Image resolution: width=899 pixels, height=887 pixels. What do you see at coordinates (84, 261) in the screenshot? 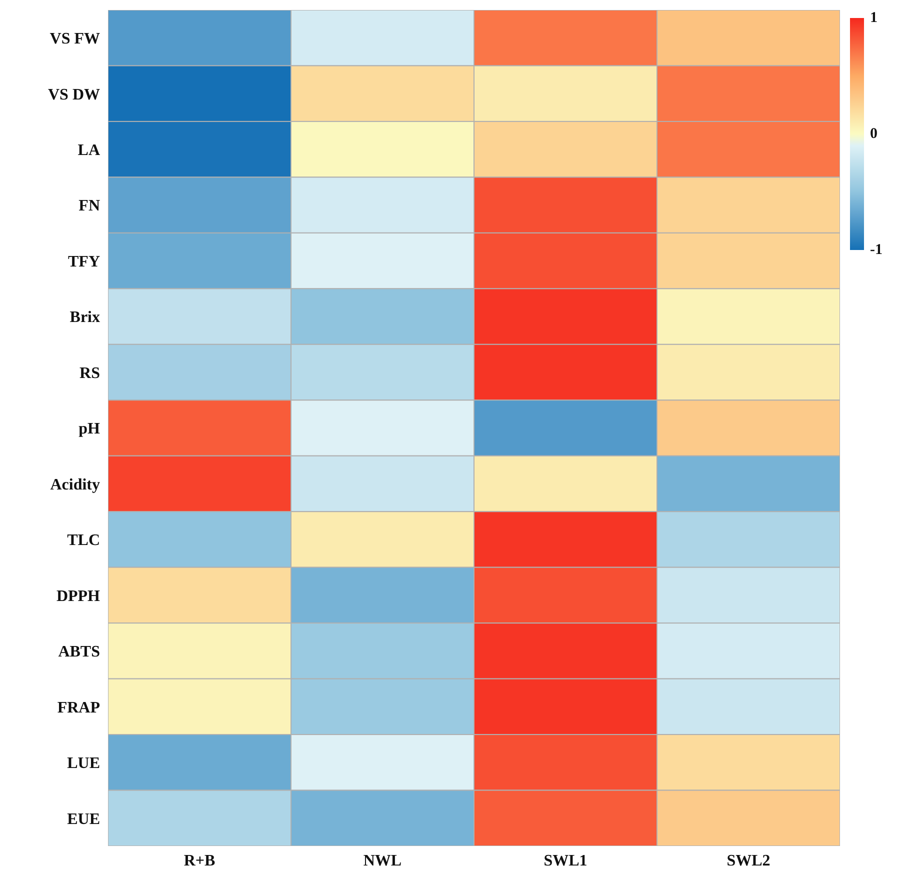
I see `y-tick-label: TFY` at bounding box center [84, 261].